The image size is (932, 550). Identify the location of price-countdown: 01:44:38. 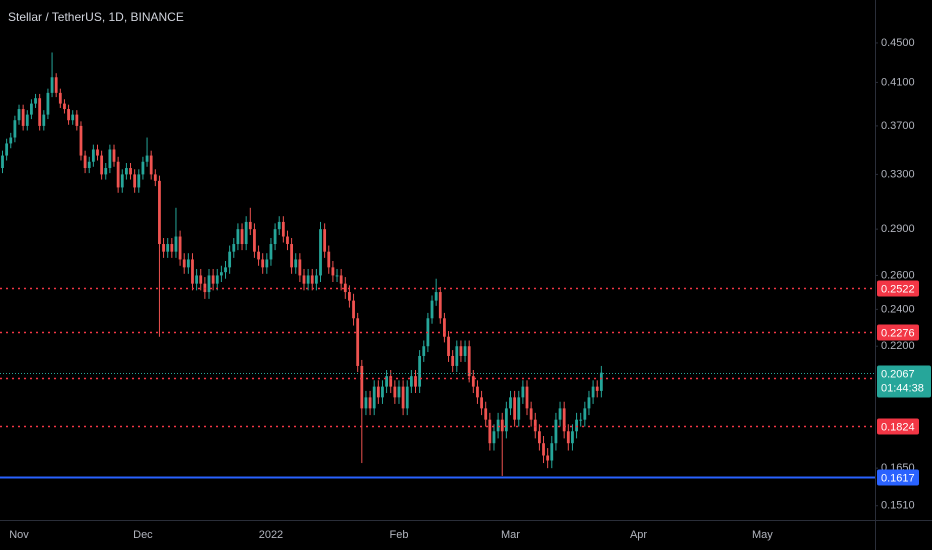
(902, 388).